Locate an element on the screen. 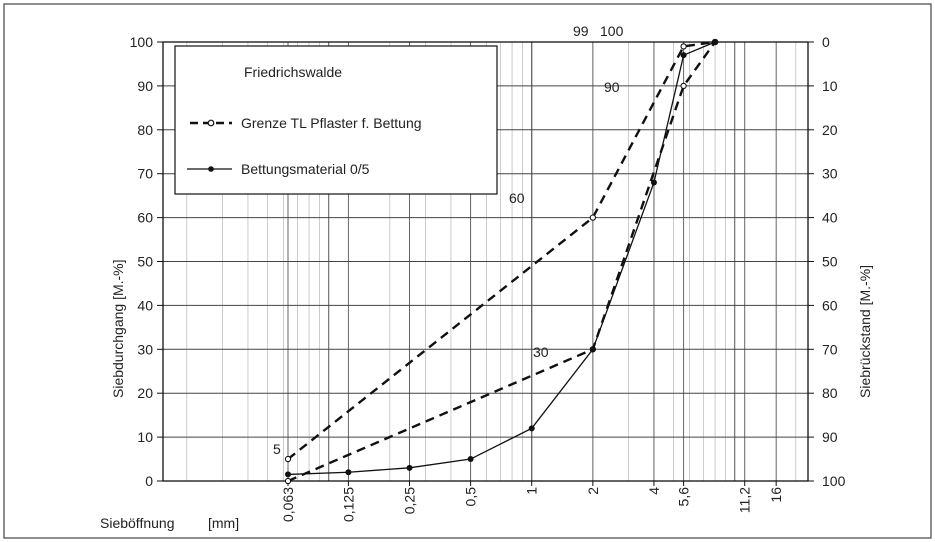 This screenshot has height=542, width=935. x-axis-label: Sieböffnung is located at coordinates (137, 523).